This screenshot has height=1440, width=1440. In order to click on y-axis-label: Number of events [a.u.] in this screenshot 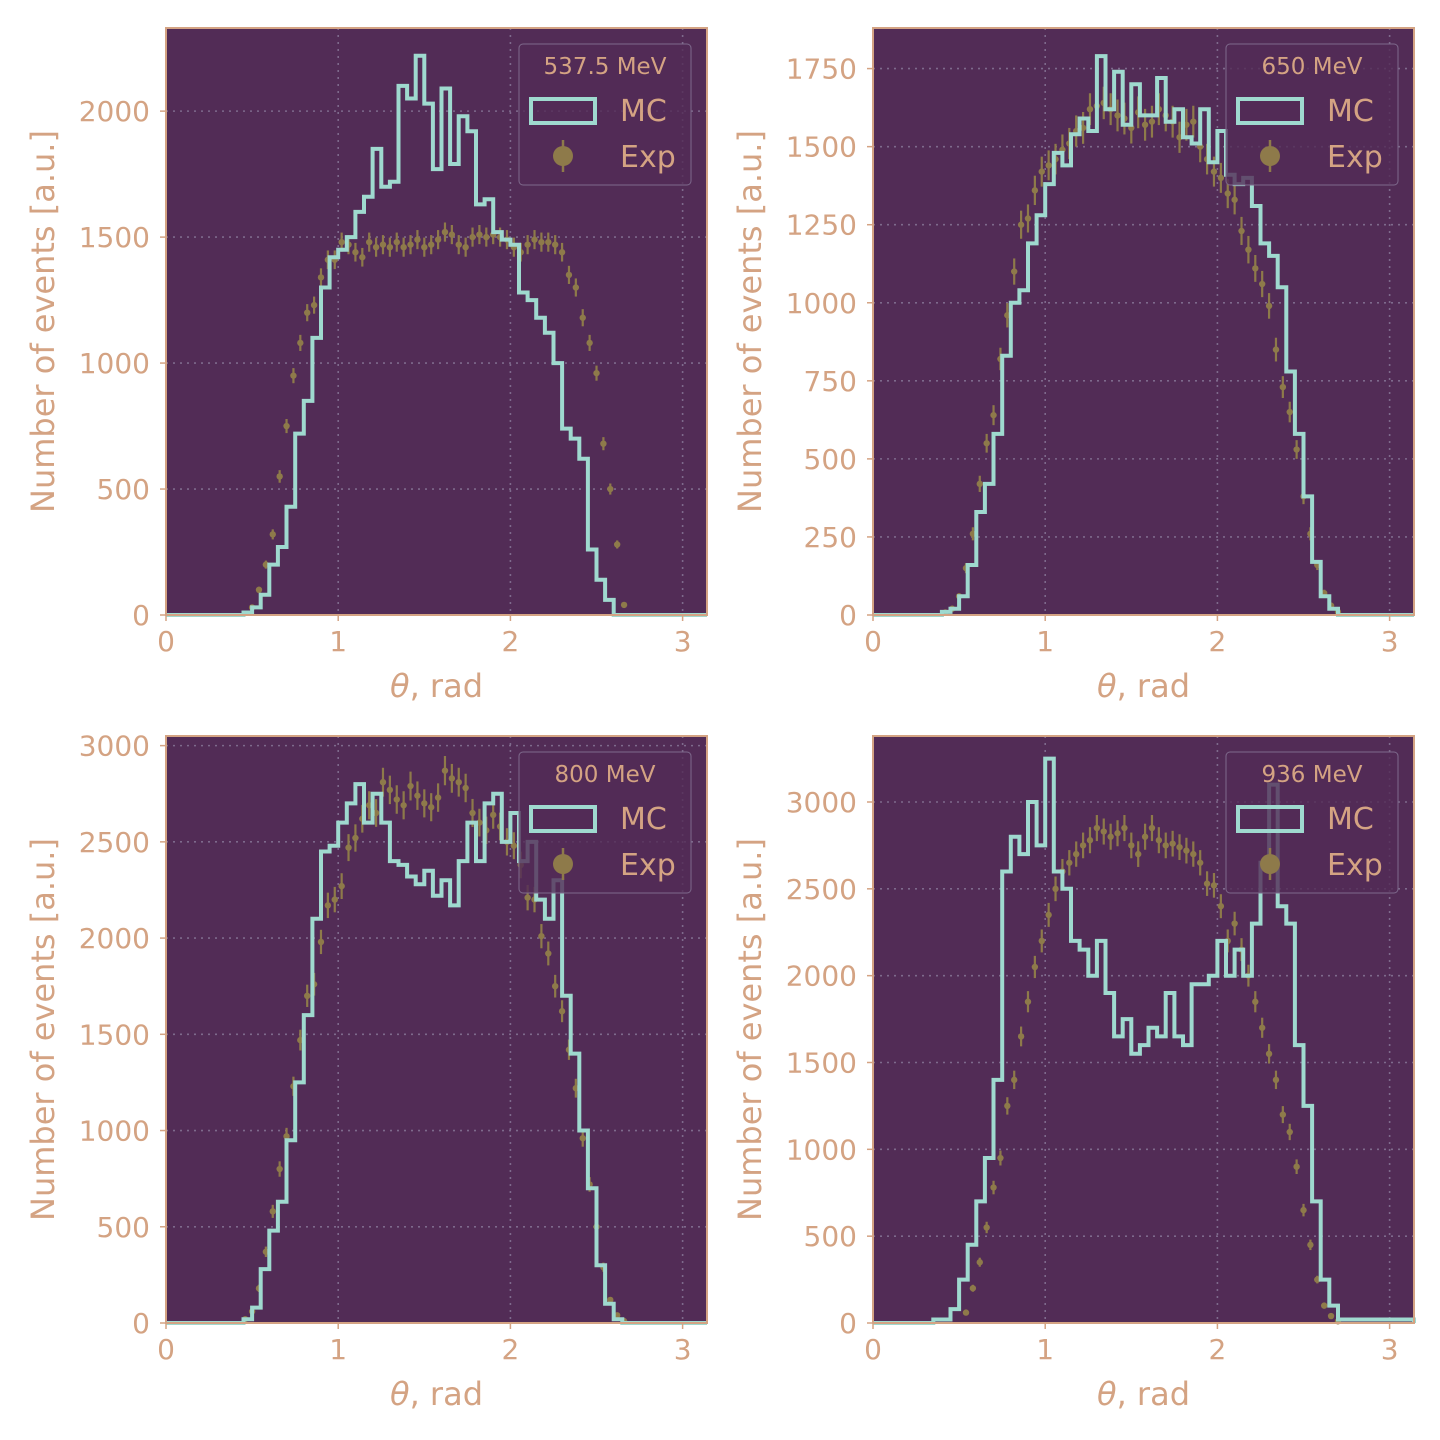, I will do `click(750, 321)`.